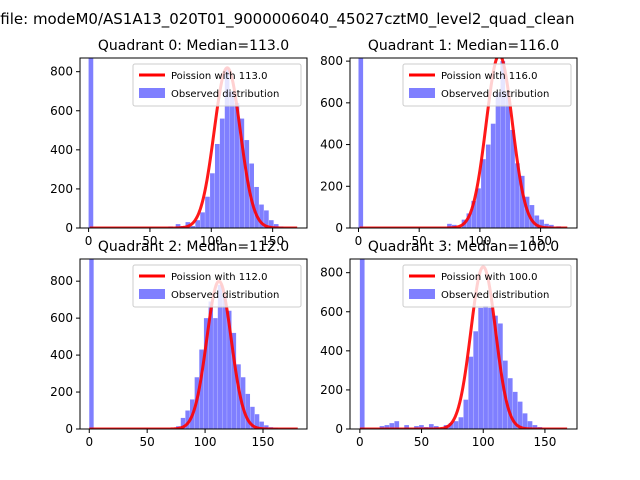 This screenshot has width=640, height=480. I want to click on plot-area, so click(193, 143).